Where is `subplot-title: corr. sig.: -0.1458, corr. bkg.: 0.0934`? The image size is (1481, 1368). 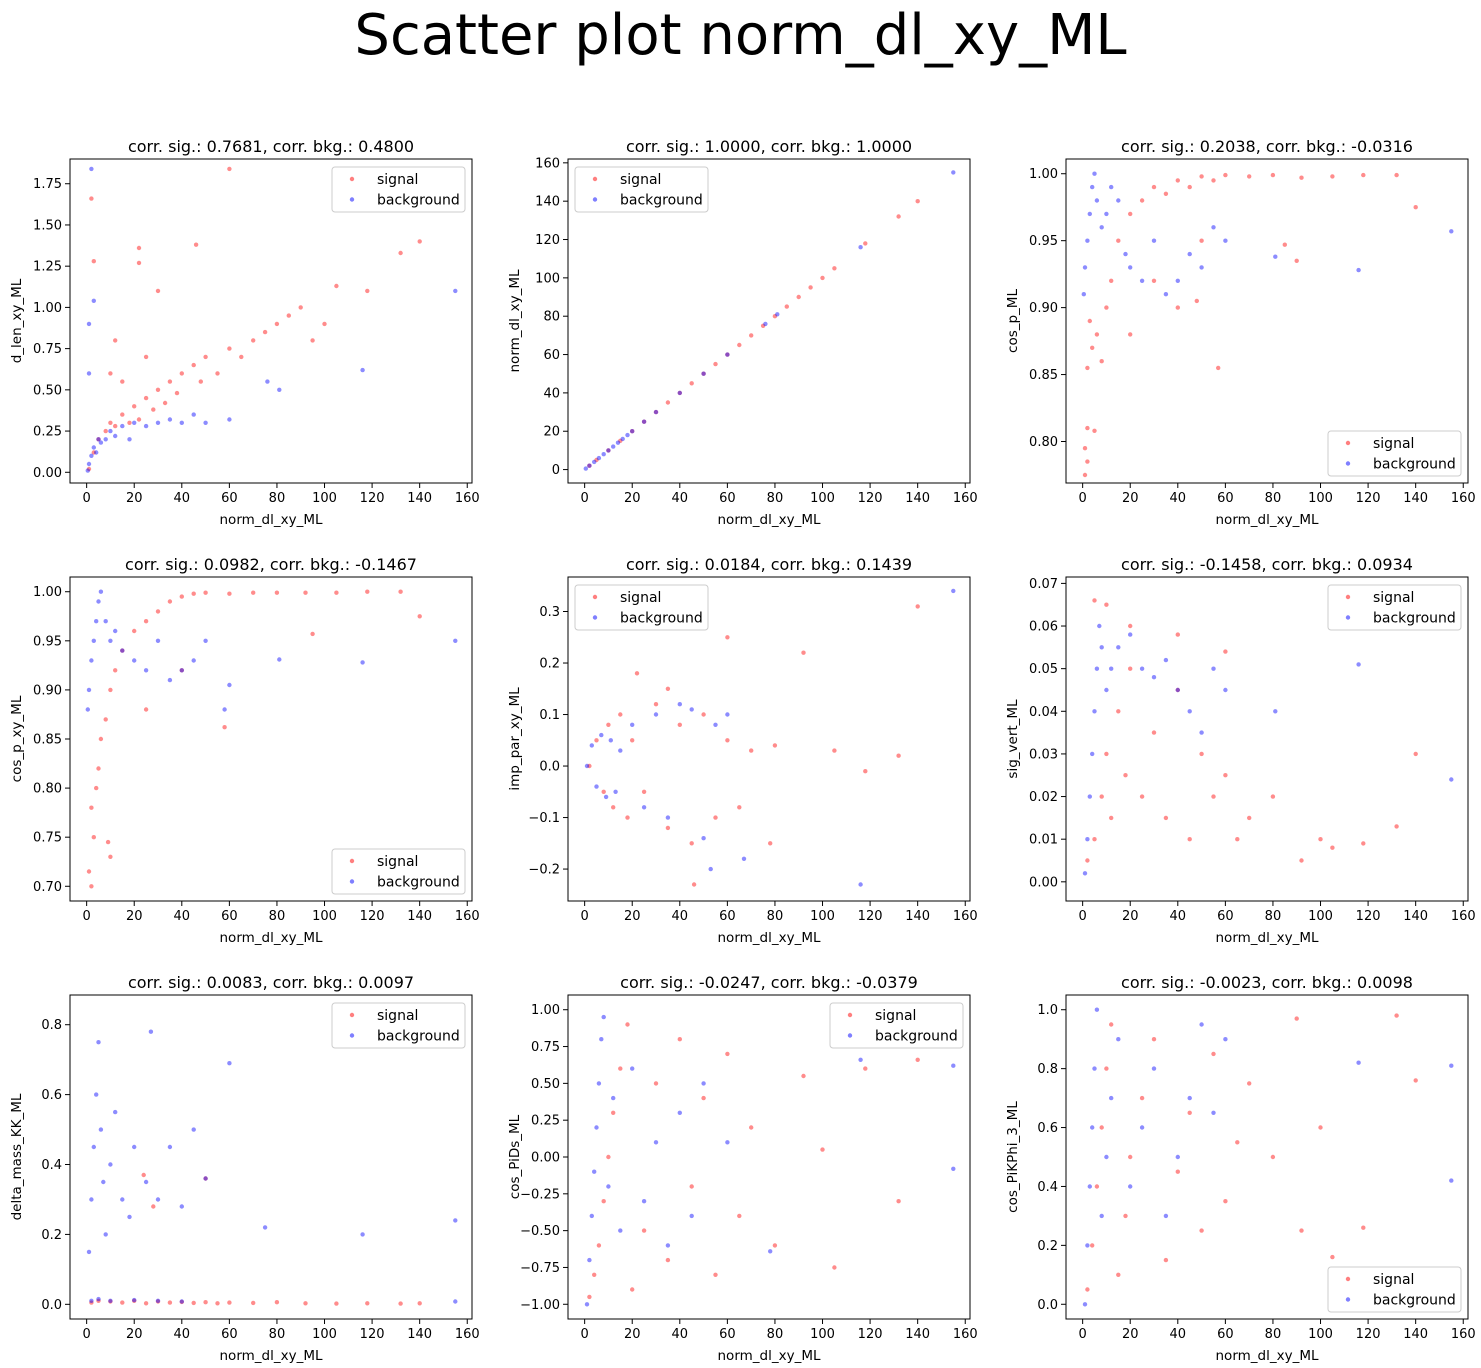
subplot-title: corr. sig.: -0.1458, corr. bkg.: 0.0934 is located at coordinates (1267, 564).